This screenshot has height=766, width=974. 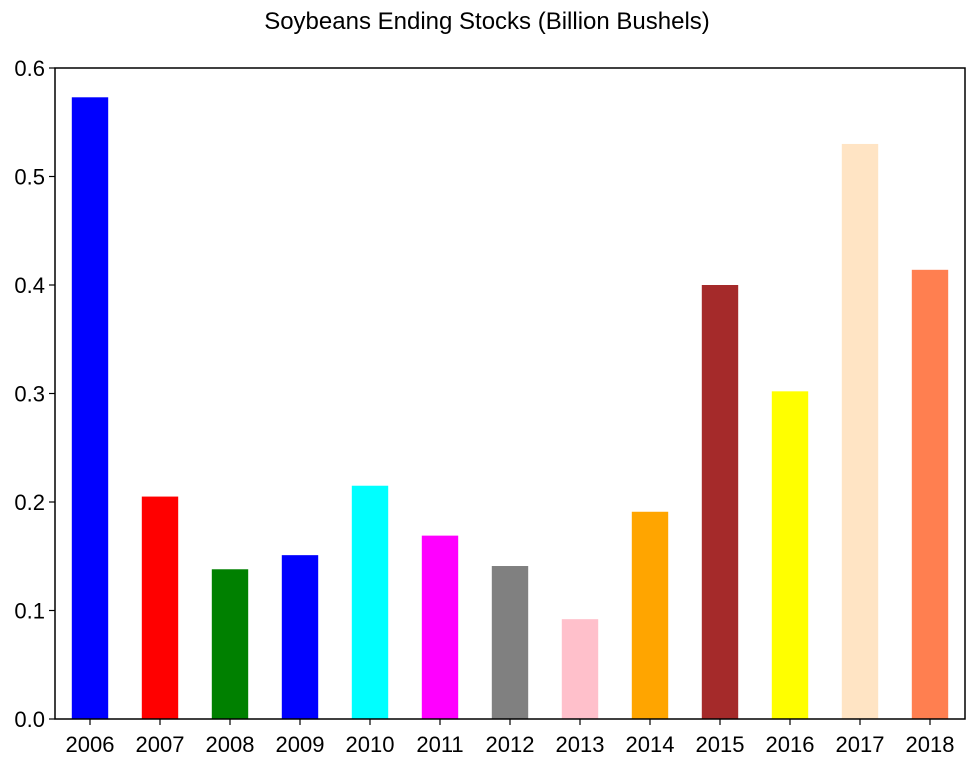 What do you see at coordinates (230, 744) in the screenshot?
I see `x-tick-label: 2008` at bounding box center [230, 744].